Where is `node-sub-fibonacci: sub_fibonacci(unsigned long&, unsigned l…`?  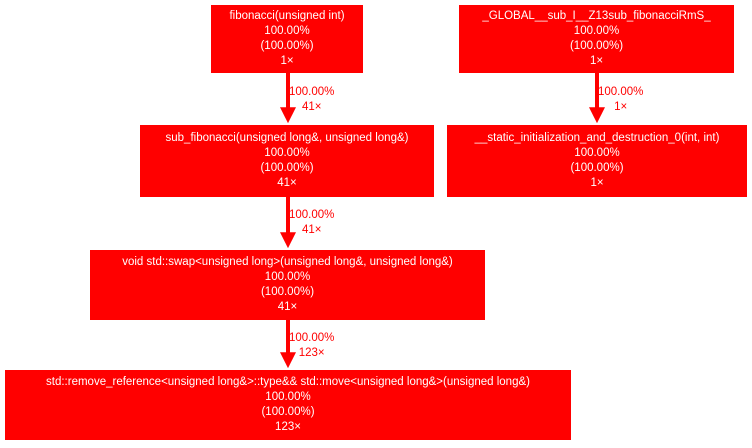
node-sub-fibonacci: sub_fibonacci(unsigned long&, unsigned l… is located at coordinates (287, 161).